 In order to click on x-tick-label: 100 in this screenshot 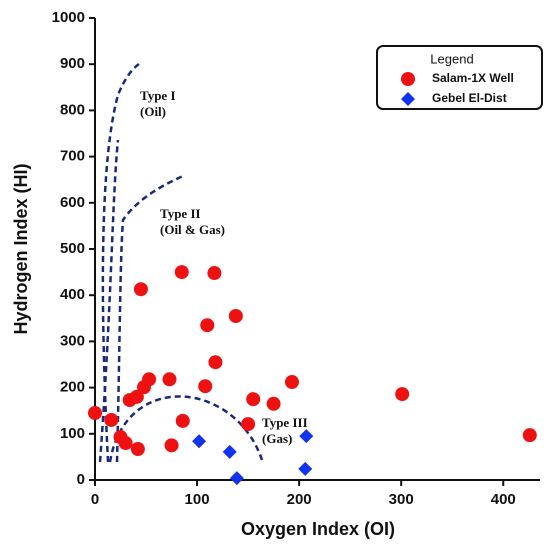, I will do `click(197, 499)`.